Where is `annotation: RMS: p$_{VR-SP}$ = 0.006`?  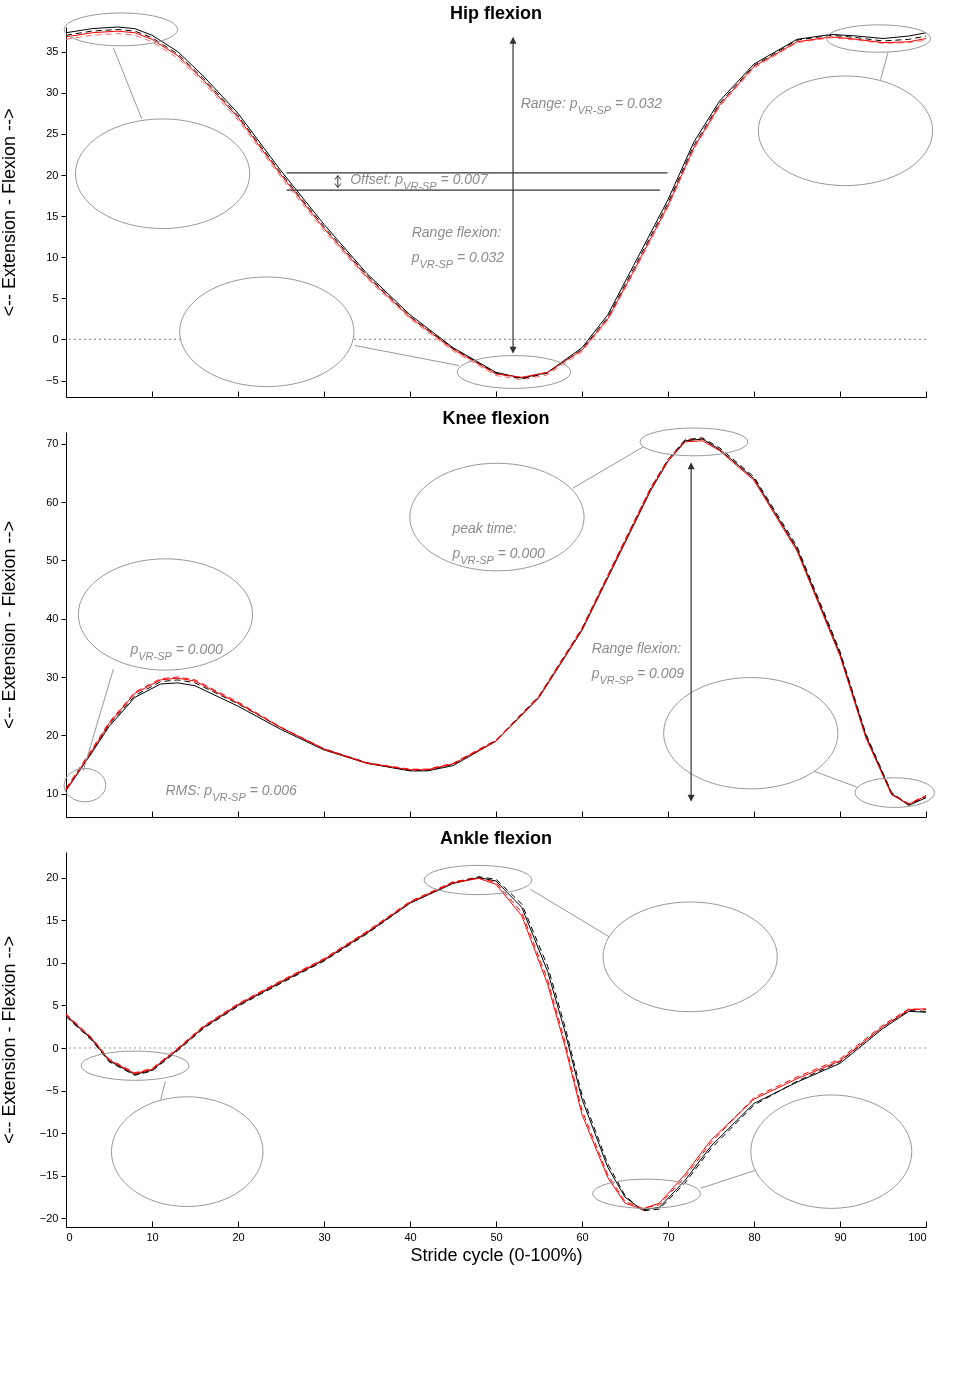
annotation: RMS: p$_{VR-SP}$ = 0.006 is located at coordinates (231, 793).